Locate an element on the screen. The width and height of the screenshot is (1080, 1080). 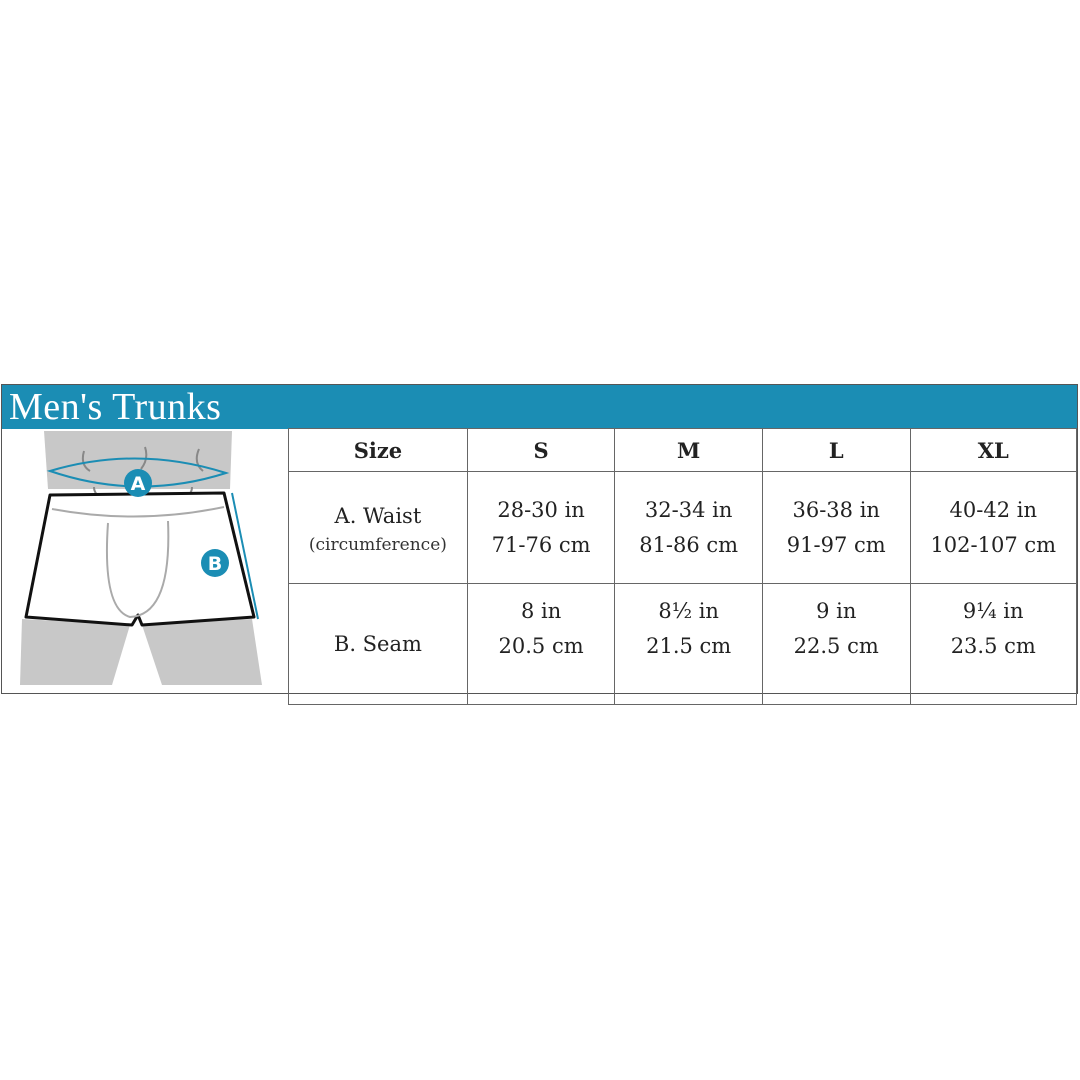
header-s: S is located at coordinates (541, 450).